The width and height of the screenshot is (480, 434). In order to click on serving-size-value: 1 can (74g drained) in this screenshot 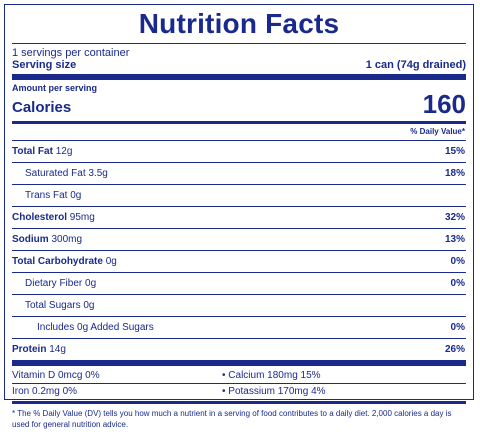, I will do `click(415, 65)`.